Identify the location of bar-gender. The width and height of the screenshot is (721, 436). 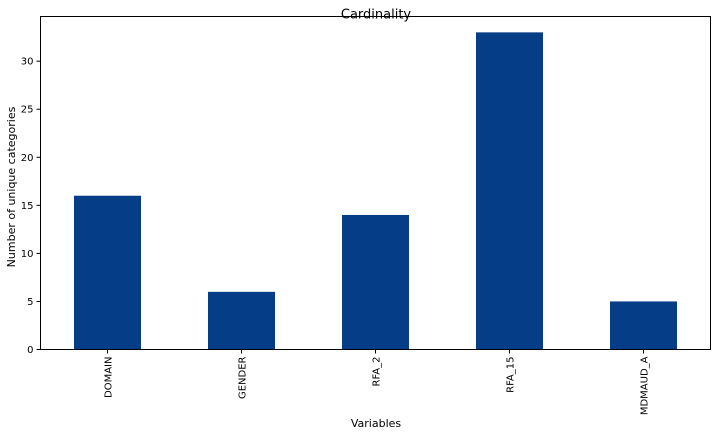
(241, 320).